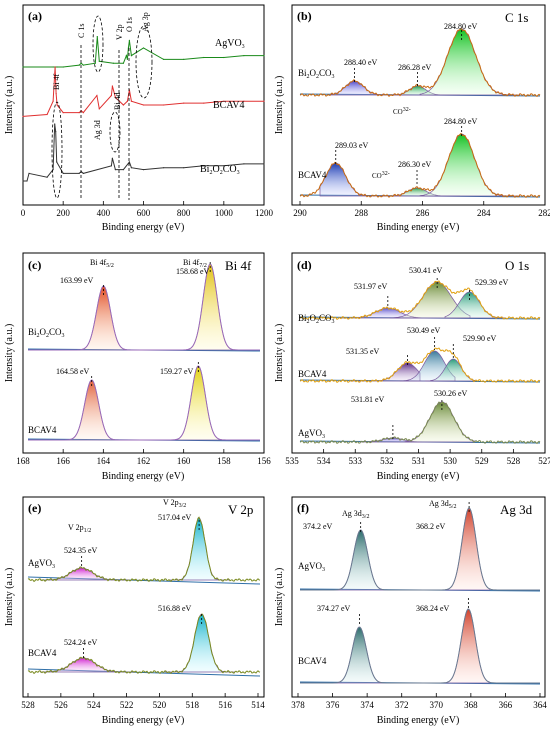 Image resolution: width=550 pixels, height=740 pixels. I want to click on panel-e-peakname-1: V 2p1/2, so click(79, 528).